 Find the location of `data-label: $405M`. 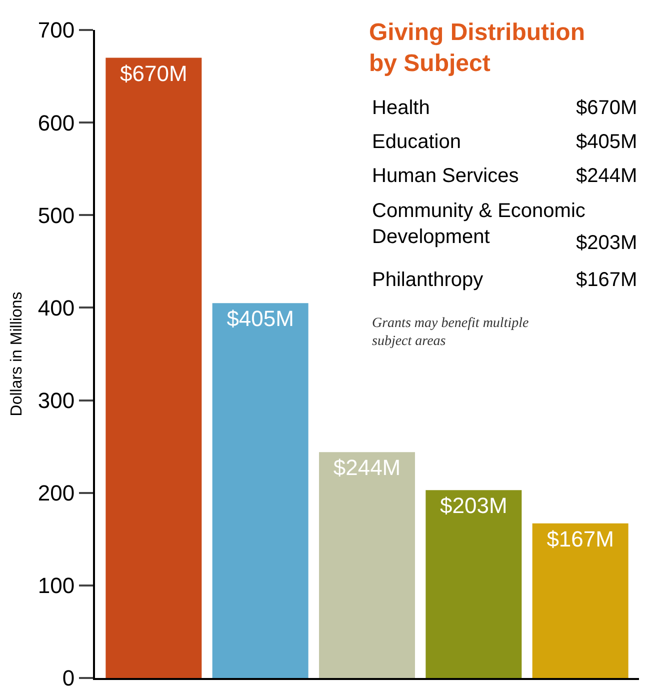

data-label: $405M is located at coordinates (260, 319).